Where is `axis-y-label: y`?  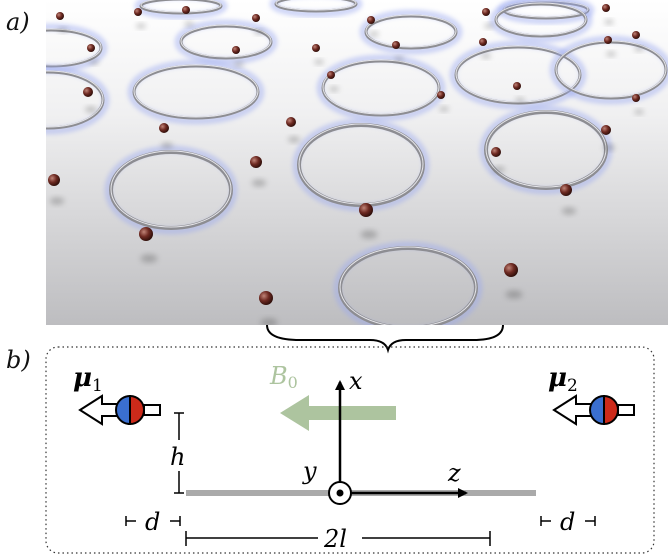
axis-y-label: y is located at coordinates (309, 471).